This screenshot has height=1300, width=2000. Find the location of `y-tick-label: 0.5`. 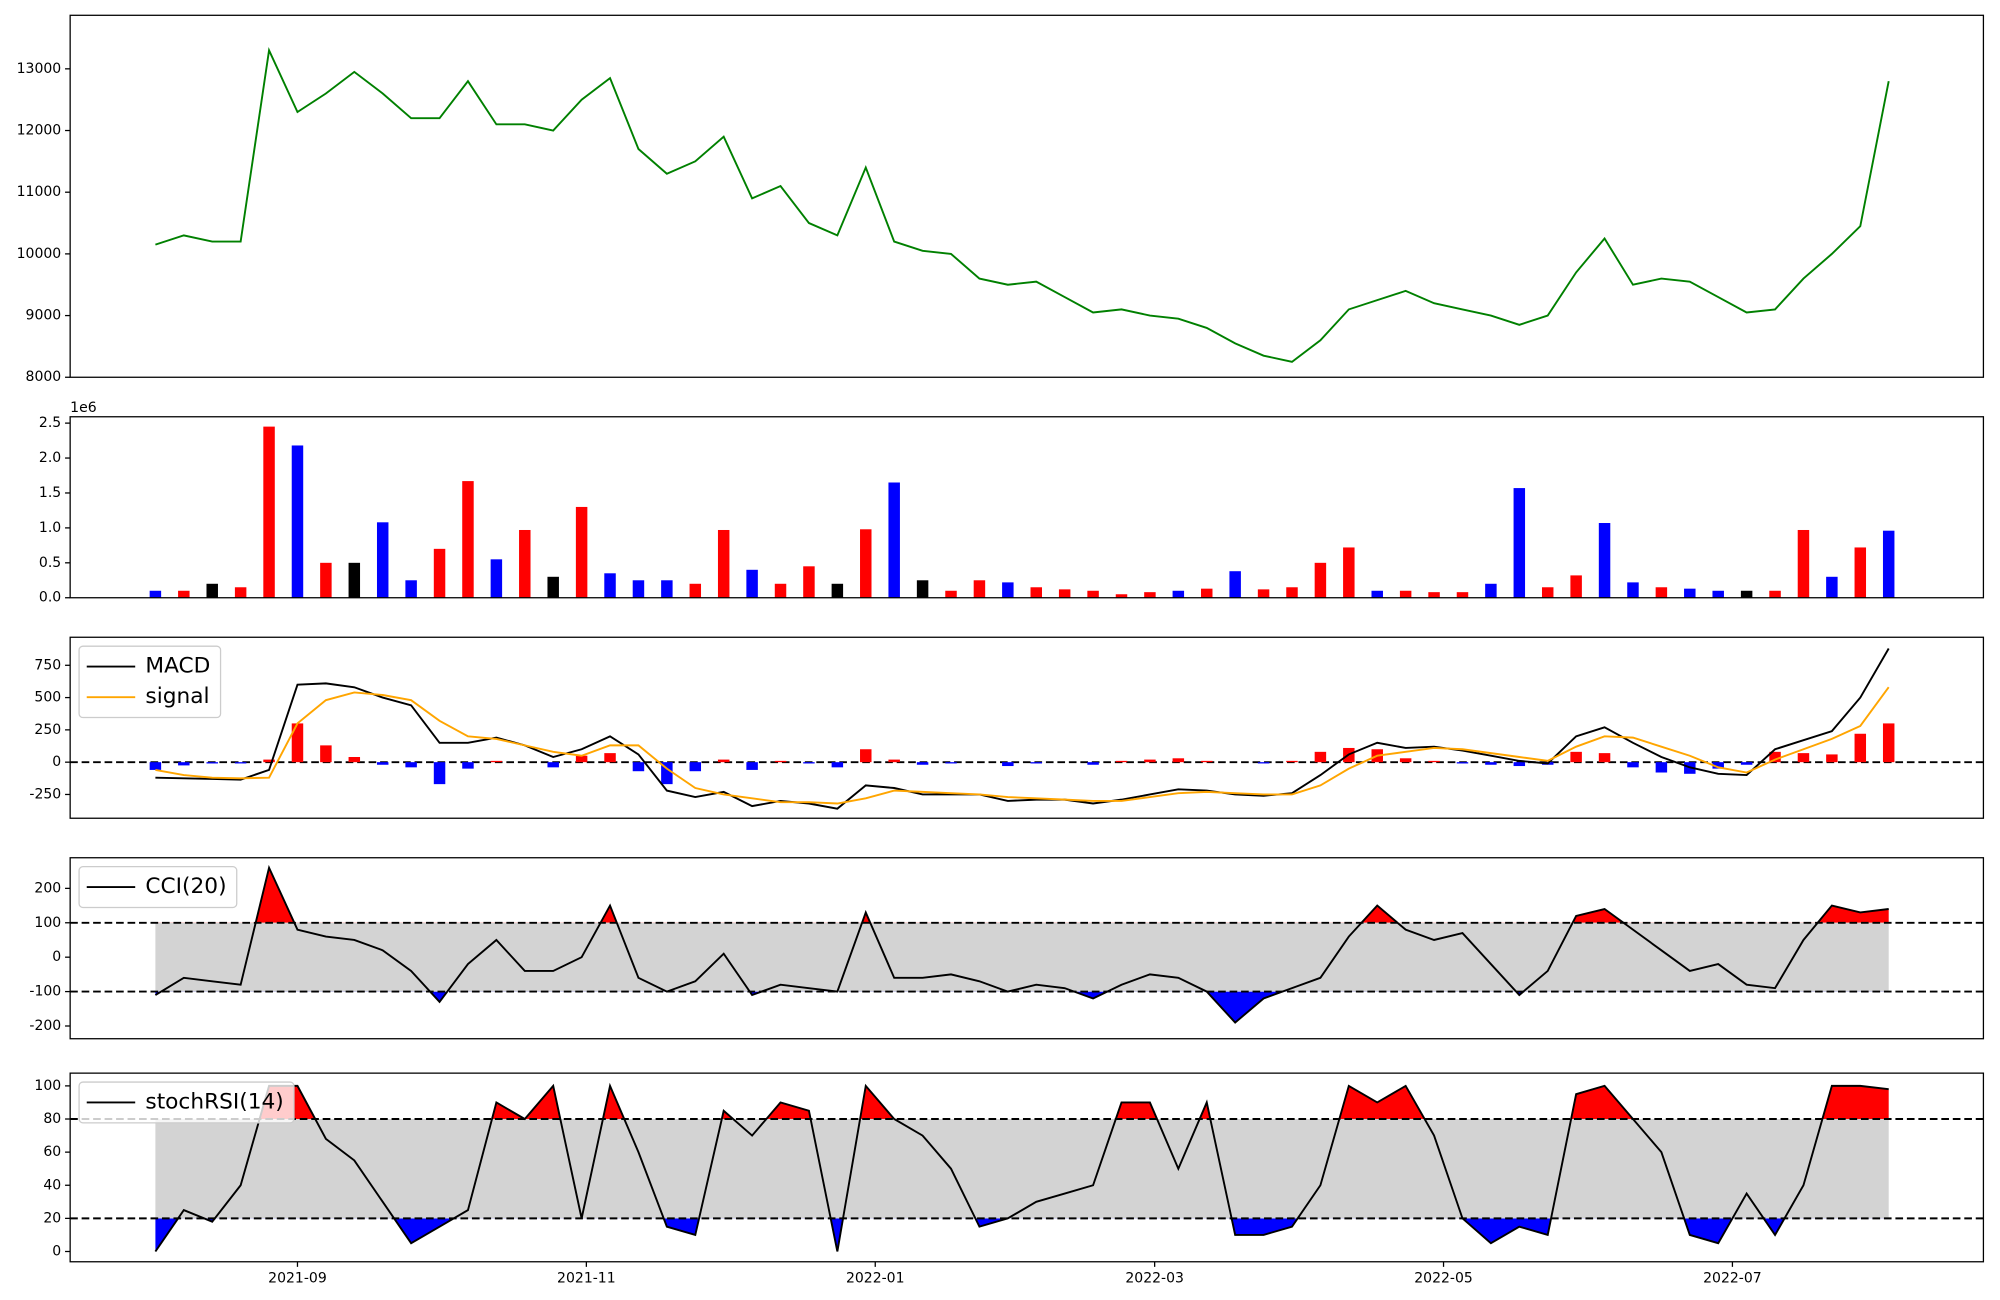

y-tick-label: 0.5 is located at coordinates (50, 563).